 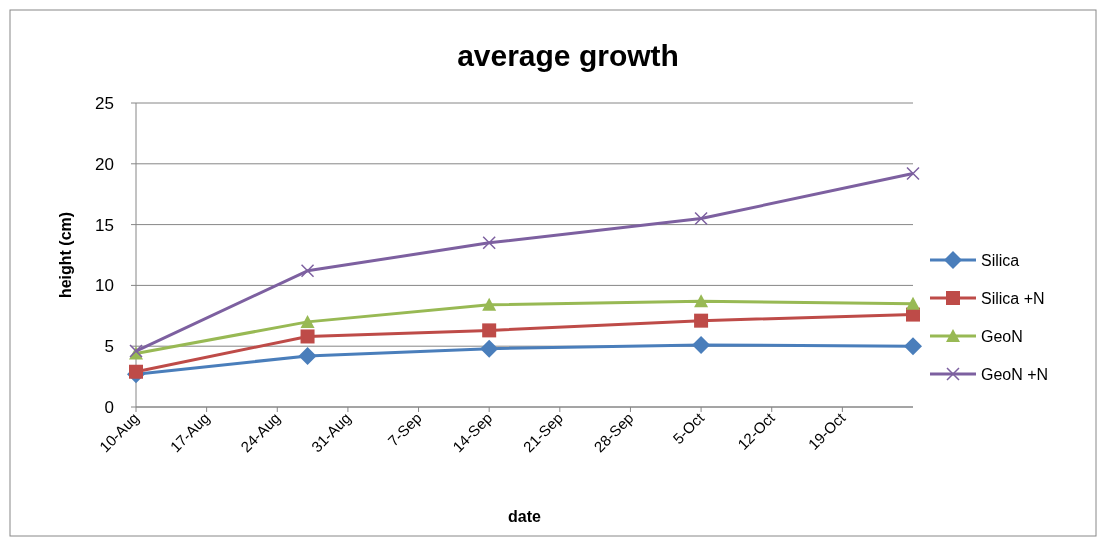 I want to click on legend-label: GeoN +N, so click(x=1015, y=374).